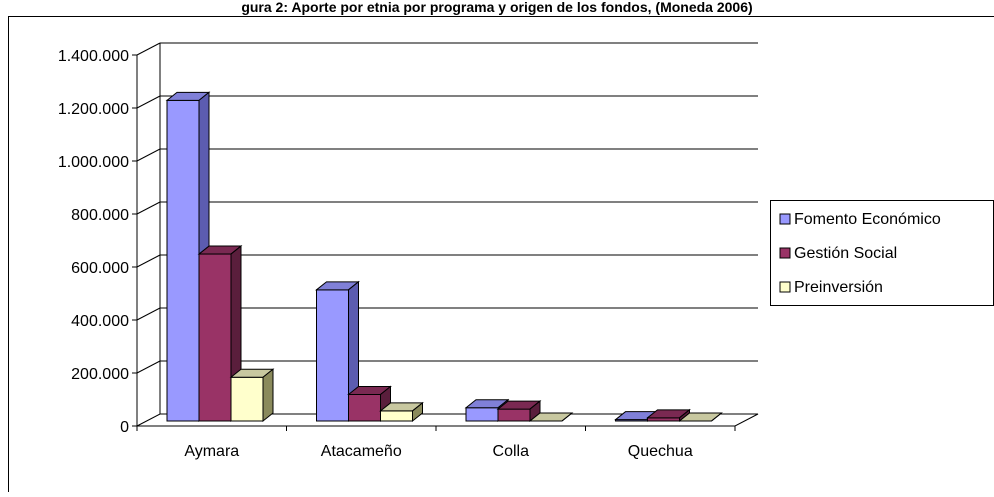 The image size is (994, 497). I want to click on x-tick-label: Atacameño, so click(361, 451).